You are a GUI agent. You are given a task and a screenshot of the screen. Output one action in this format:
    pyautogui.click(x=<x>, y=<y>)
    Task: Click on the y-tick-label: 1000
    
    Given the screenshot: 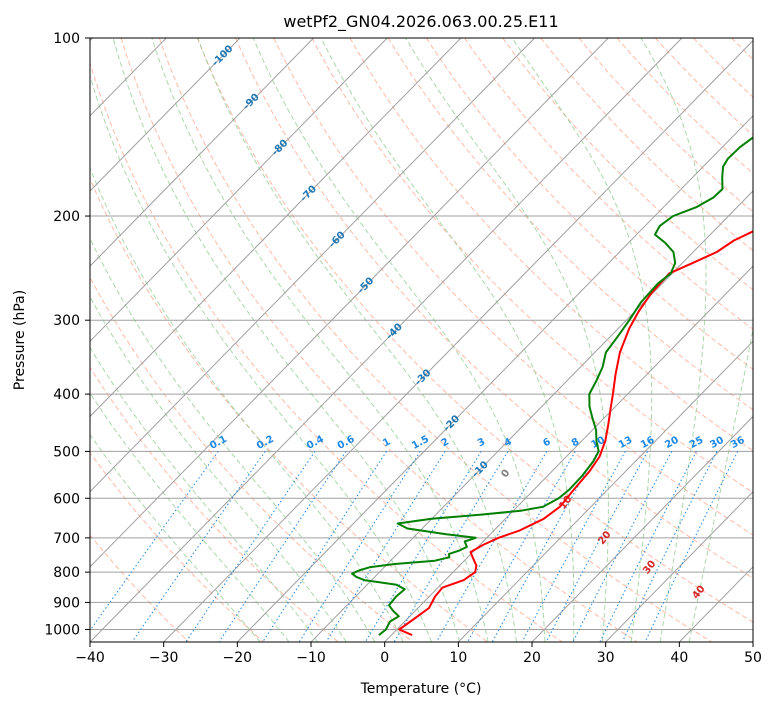 What is the action you would take?
    pyautogui.click(x=62, y=630)
    